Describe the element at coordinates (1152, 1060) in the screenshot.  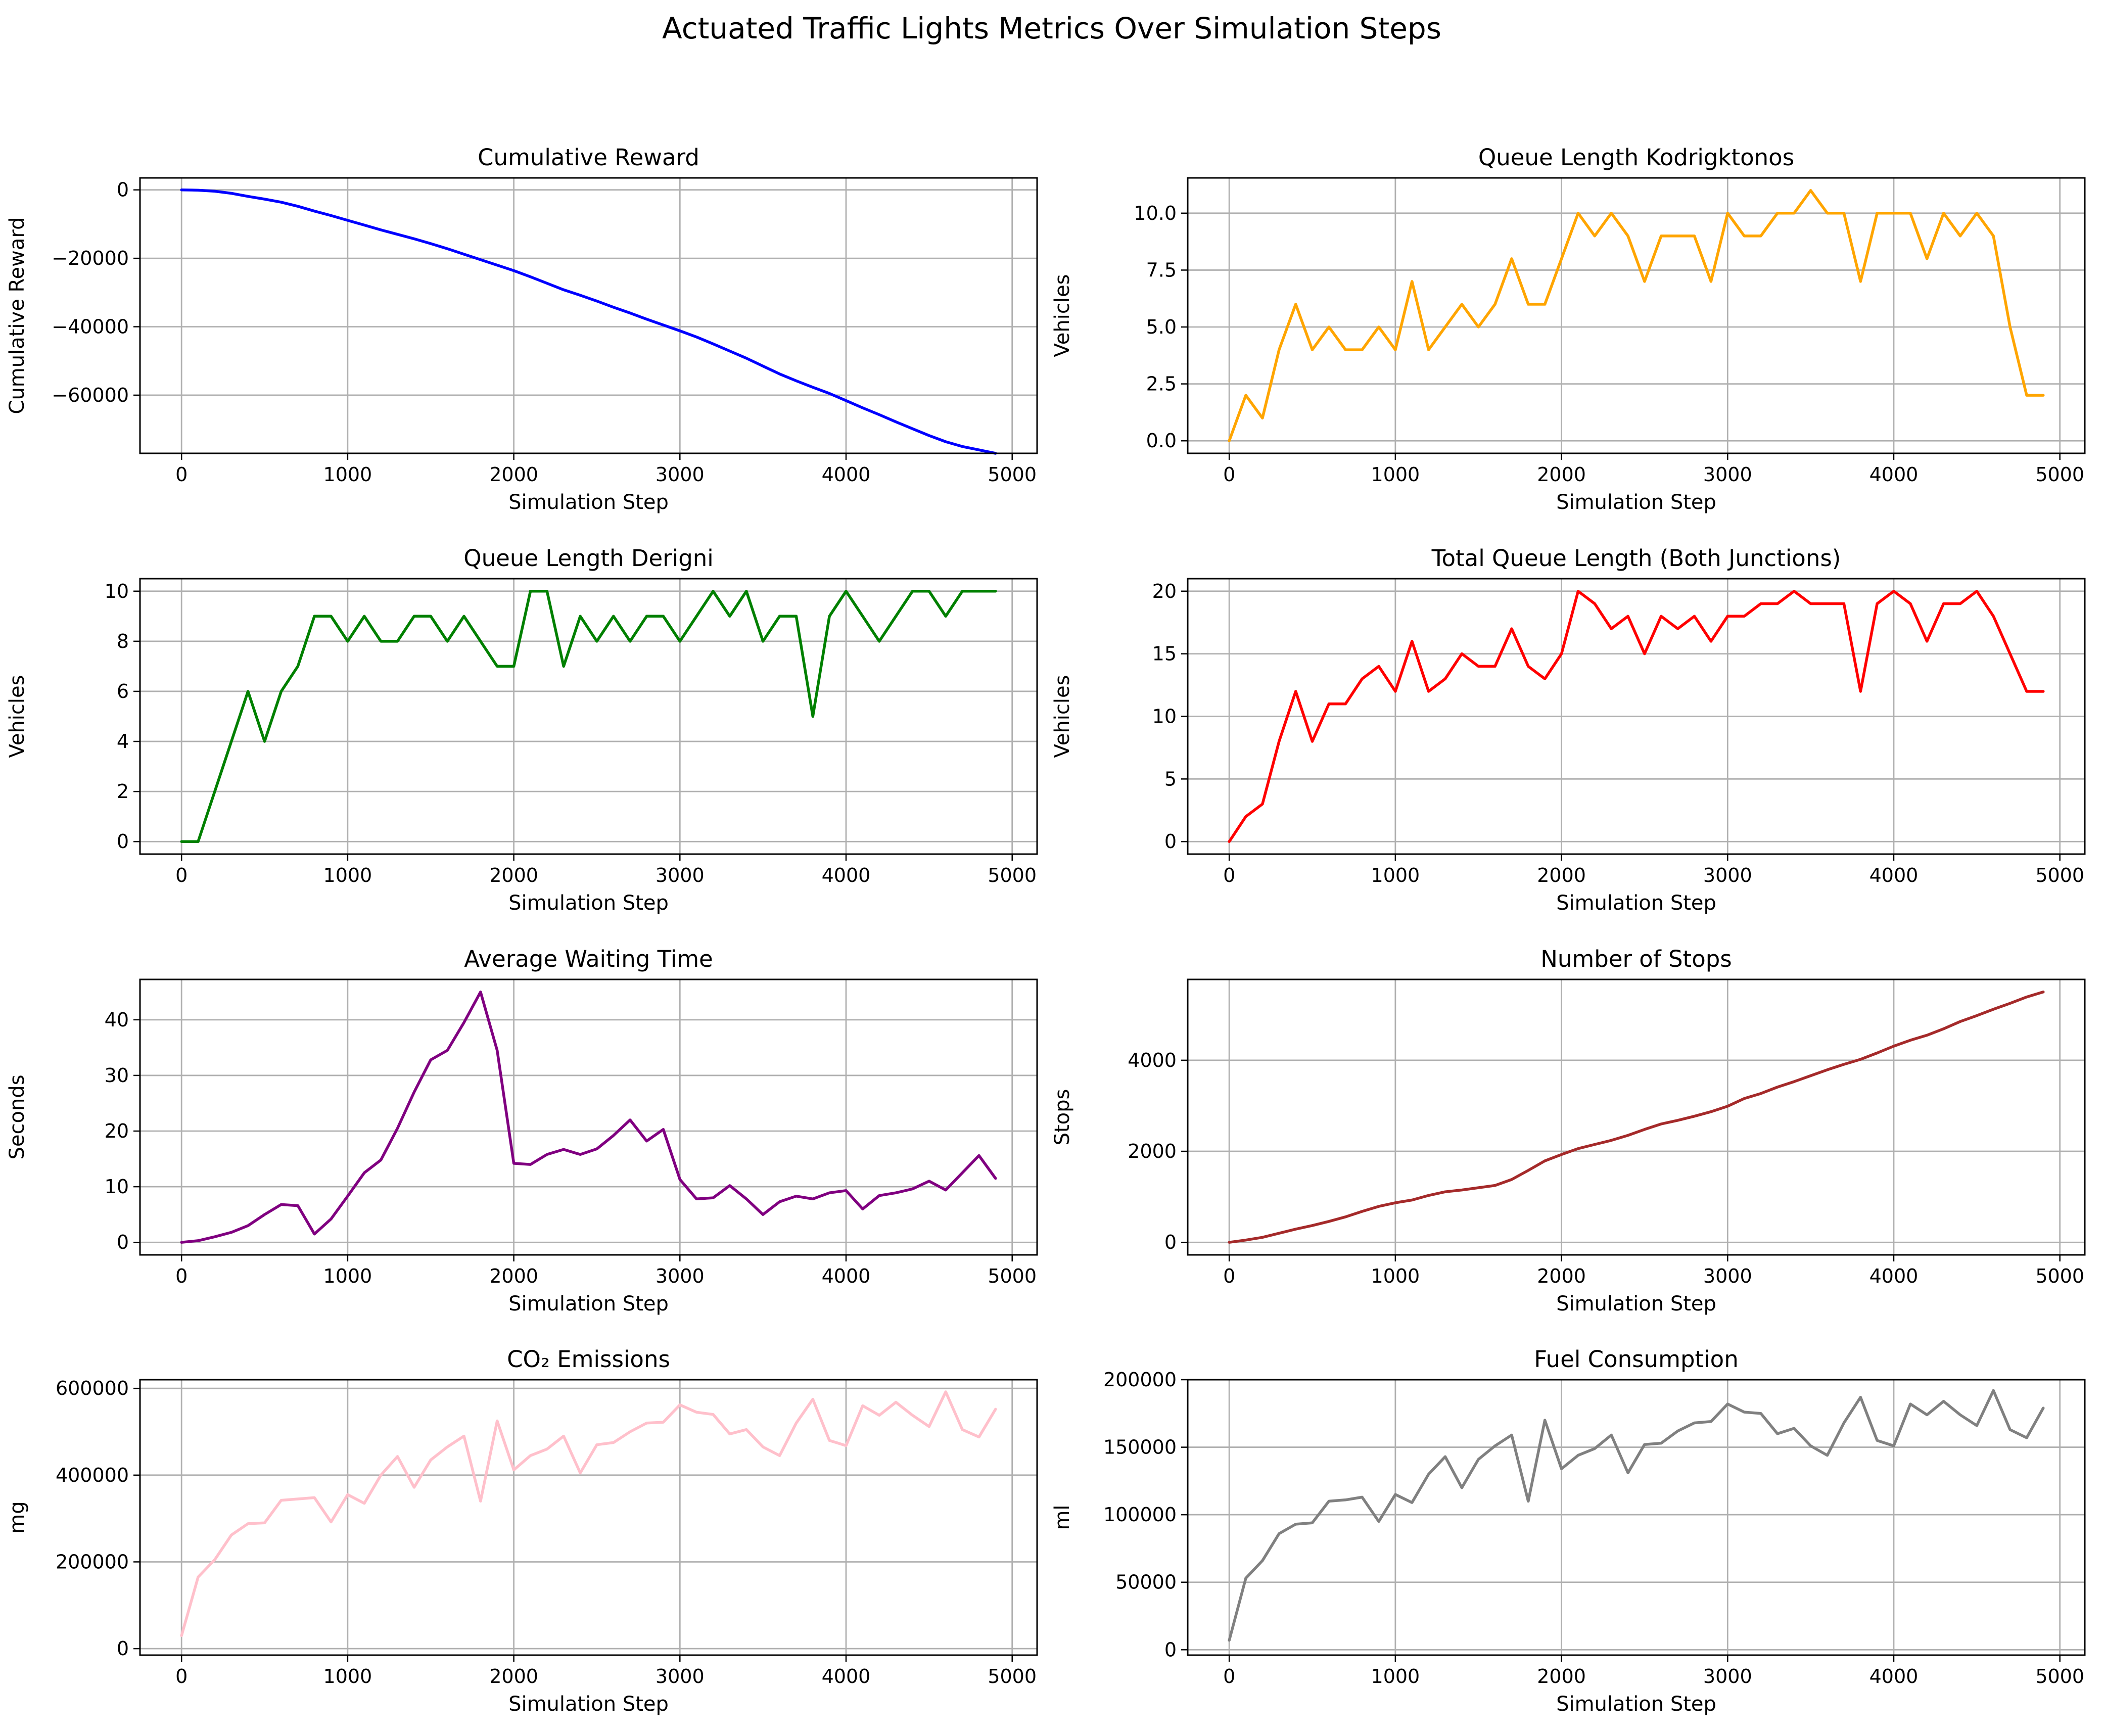
I see `y-tick-label: 4000` at that location.